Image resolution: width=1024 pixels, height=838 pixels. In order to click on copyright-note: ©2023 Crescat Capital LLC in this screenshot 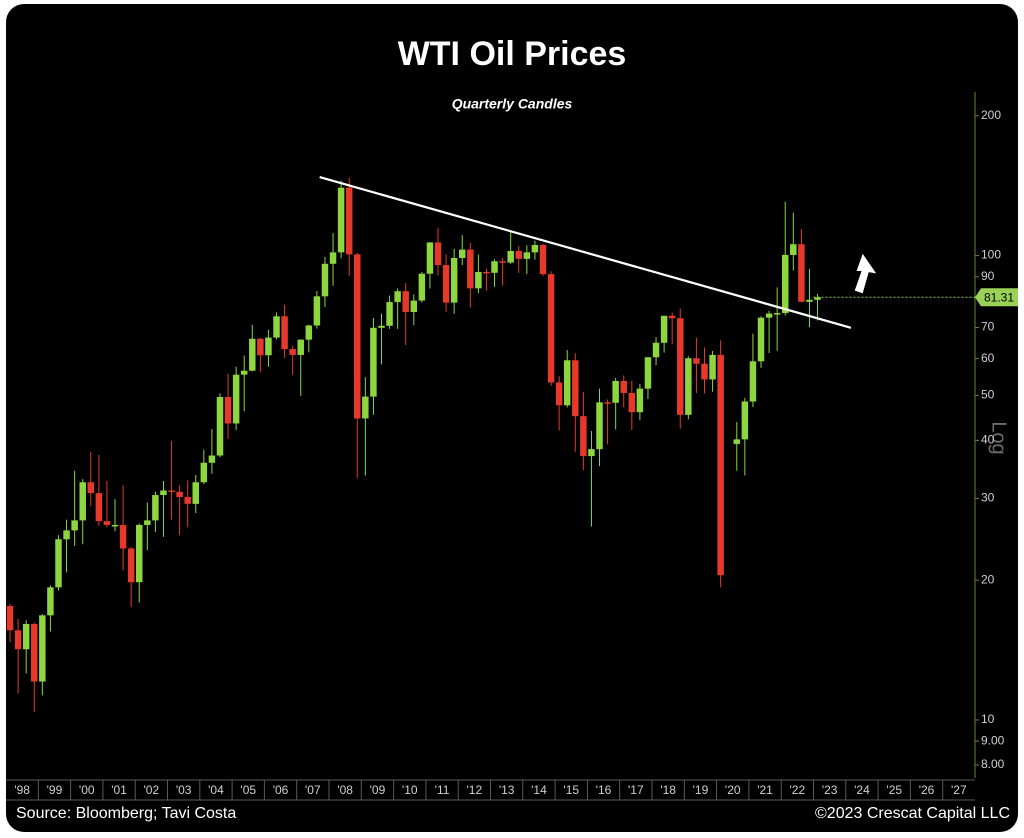, I will do `click(912, 813)`.